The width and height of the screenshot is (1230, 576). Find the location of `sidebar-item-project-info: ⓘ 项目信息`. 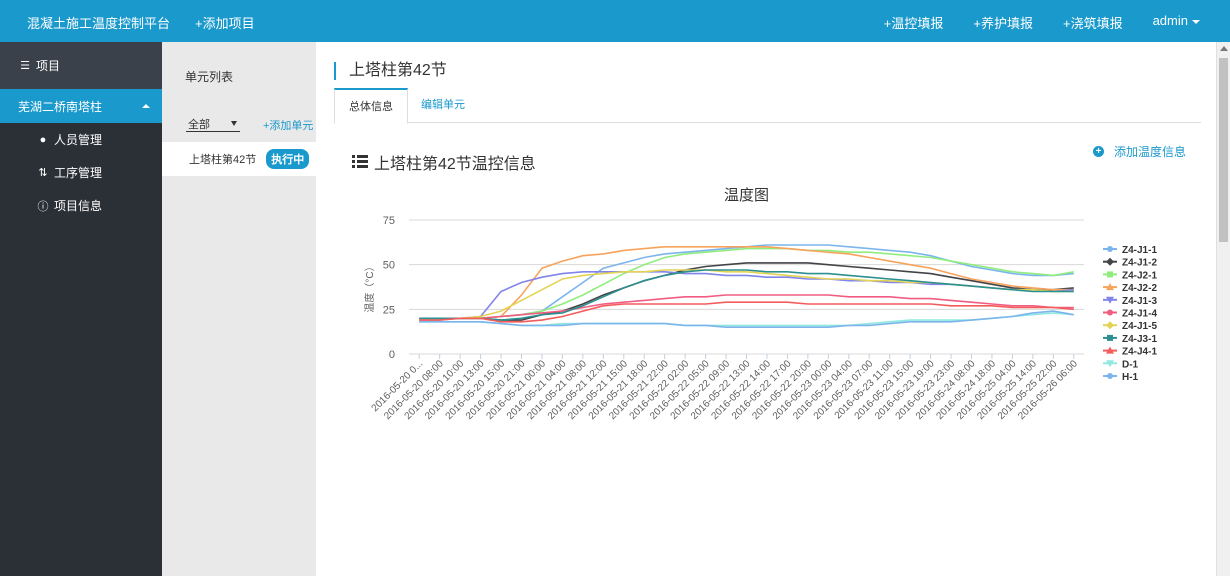

sidebar-item-project-info: ⓘ 项目信息 is located at coordinates (81, 205).